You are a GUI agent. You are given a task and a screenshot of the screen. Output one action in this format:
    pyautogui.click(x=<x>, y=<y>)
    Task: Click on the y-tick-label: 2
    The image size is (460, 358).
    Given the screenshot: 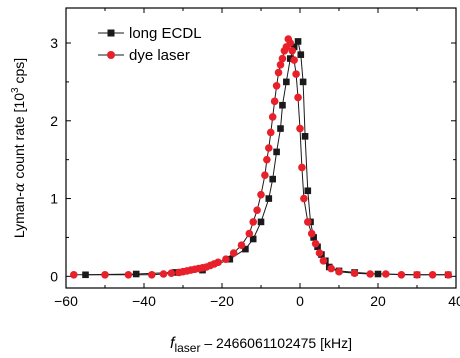 What is the action you would take?
    pyautogui.click(x=54, y=121)
    